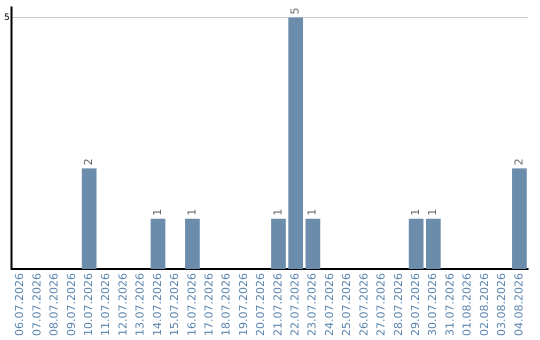  I want to click on x-tick-label: 20.07.2026, so click(261, 304).